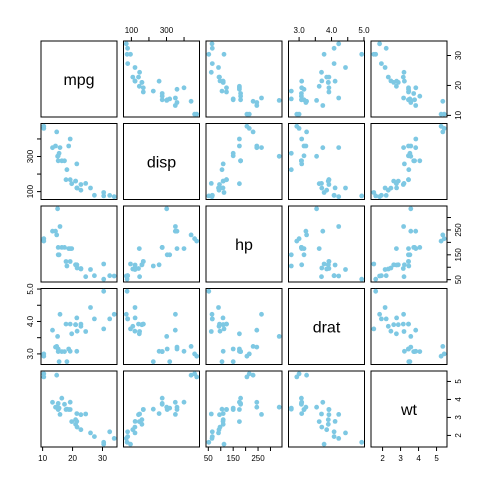 The width and height of the screenshot is (480, 480). What do you see at coordinates (72, 455) in the screenshot?
I see `bottom-axis-mpg: 10 20 30` at bounding box center [72, 455].